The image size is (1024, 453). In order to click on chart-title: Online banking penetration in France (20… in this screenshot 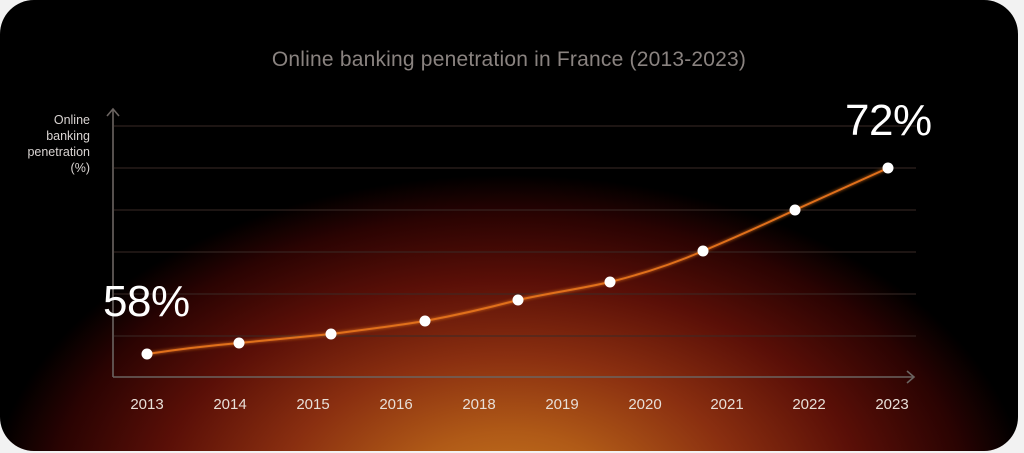, I will do `click(509, 59)`.